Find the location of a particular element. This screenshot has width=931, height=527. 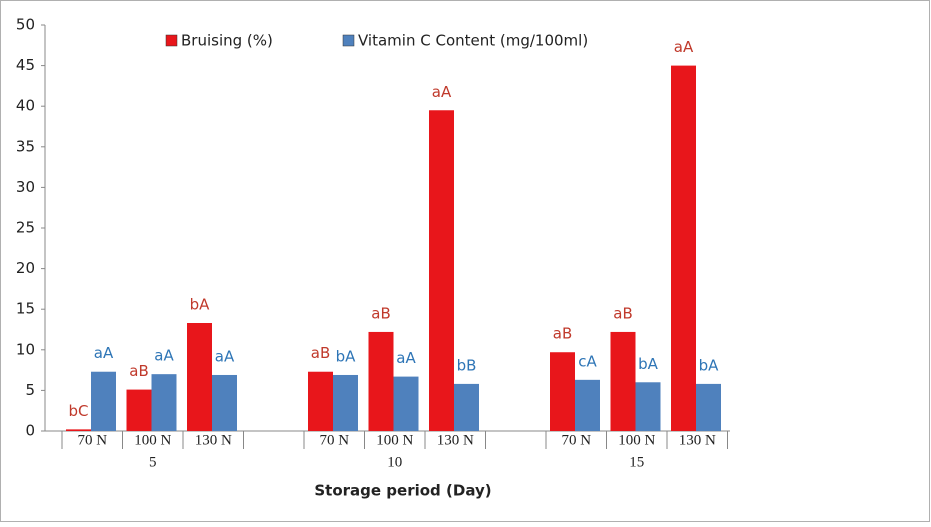

group-label: 15 is located at coordinates (636, 462).